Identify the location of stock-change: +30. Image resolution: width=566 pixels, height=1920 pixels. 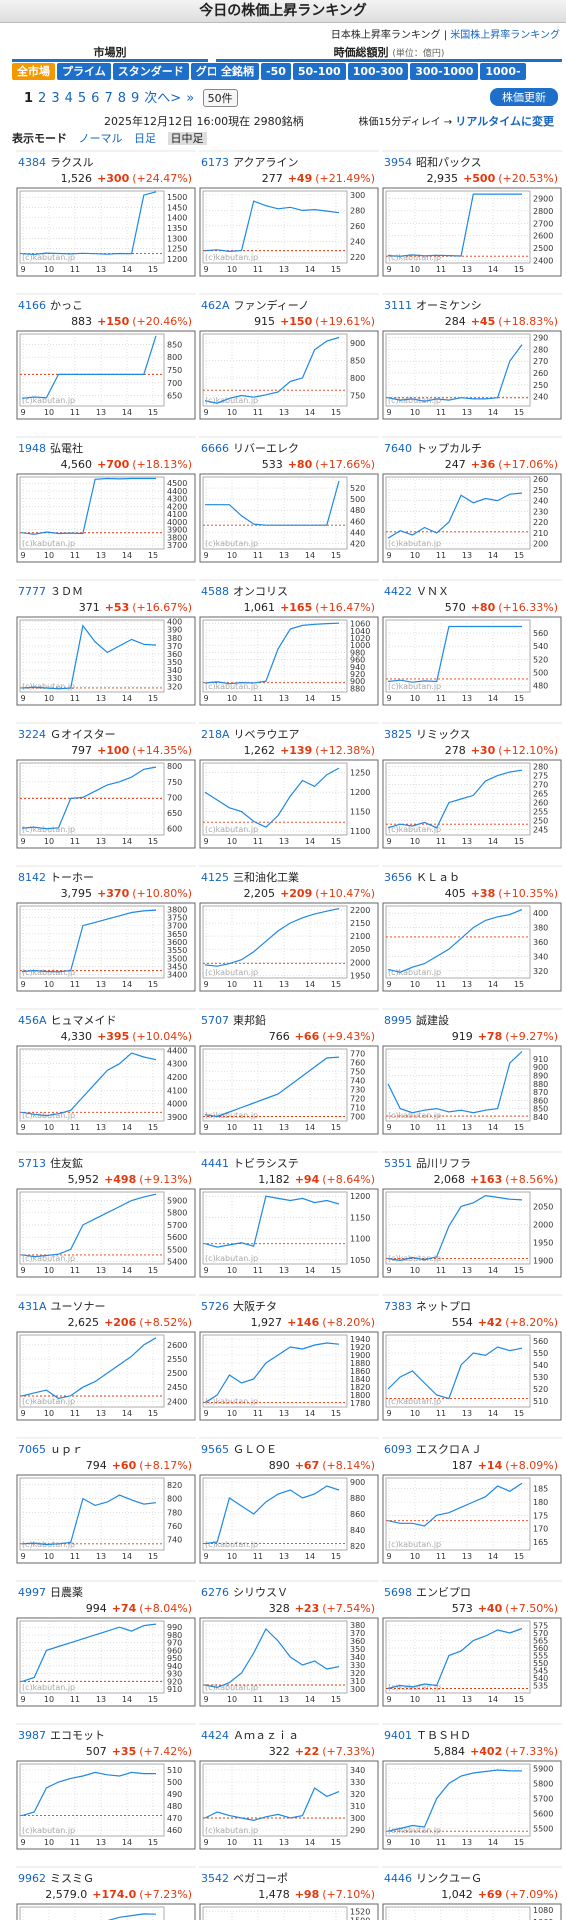
(483, 750).